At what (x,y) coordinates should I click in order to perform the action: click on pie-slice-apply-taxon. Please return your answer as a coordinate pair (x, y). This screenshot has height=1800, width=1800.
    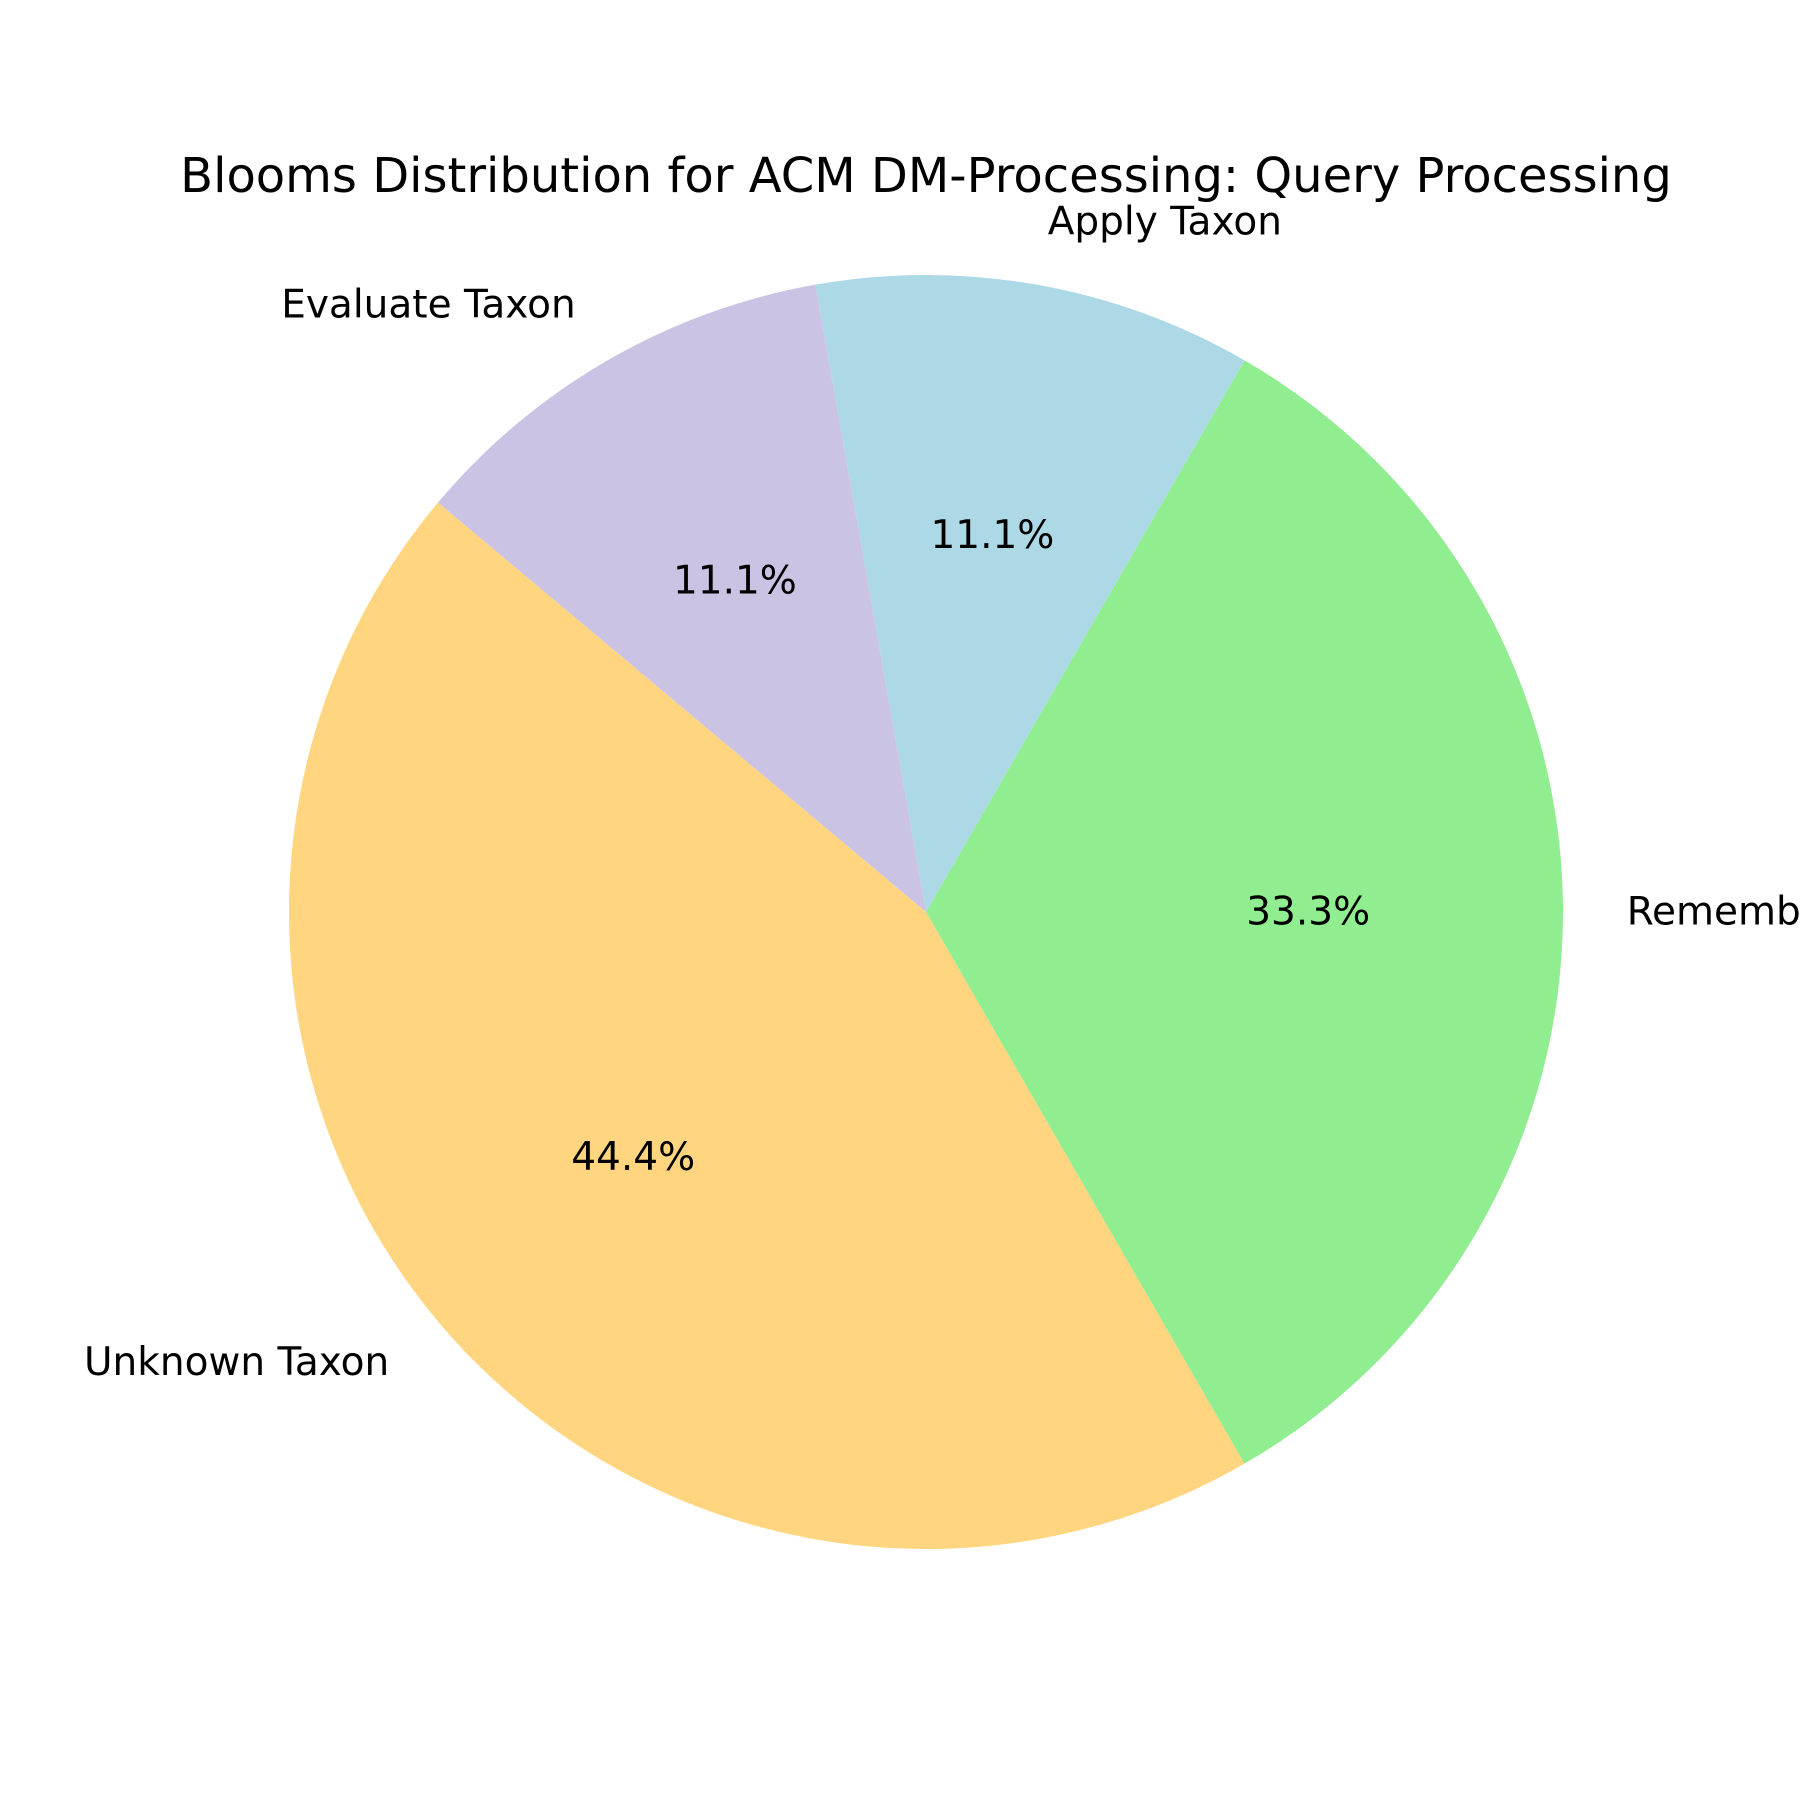
    Looking at the image, I should click on (1030, 593).